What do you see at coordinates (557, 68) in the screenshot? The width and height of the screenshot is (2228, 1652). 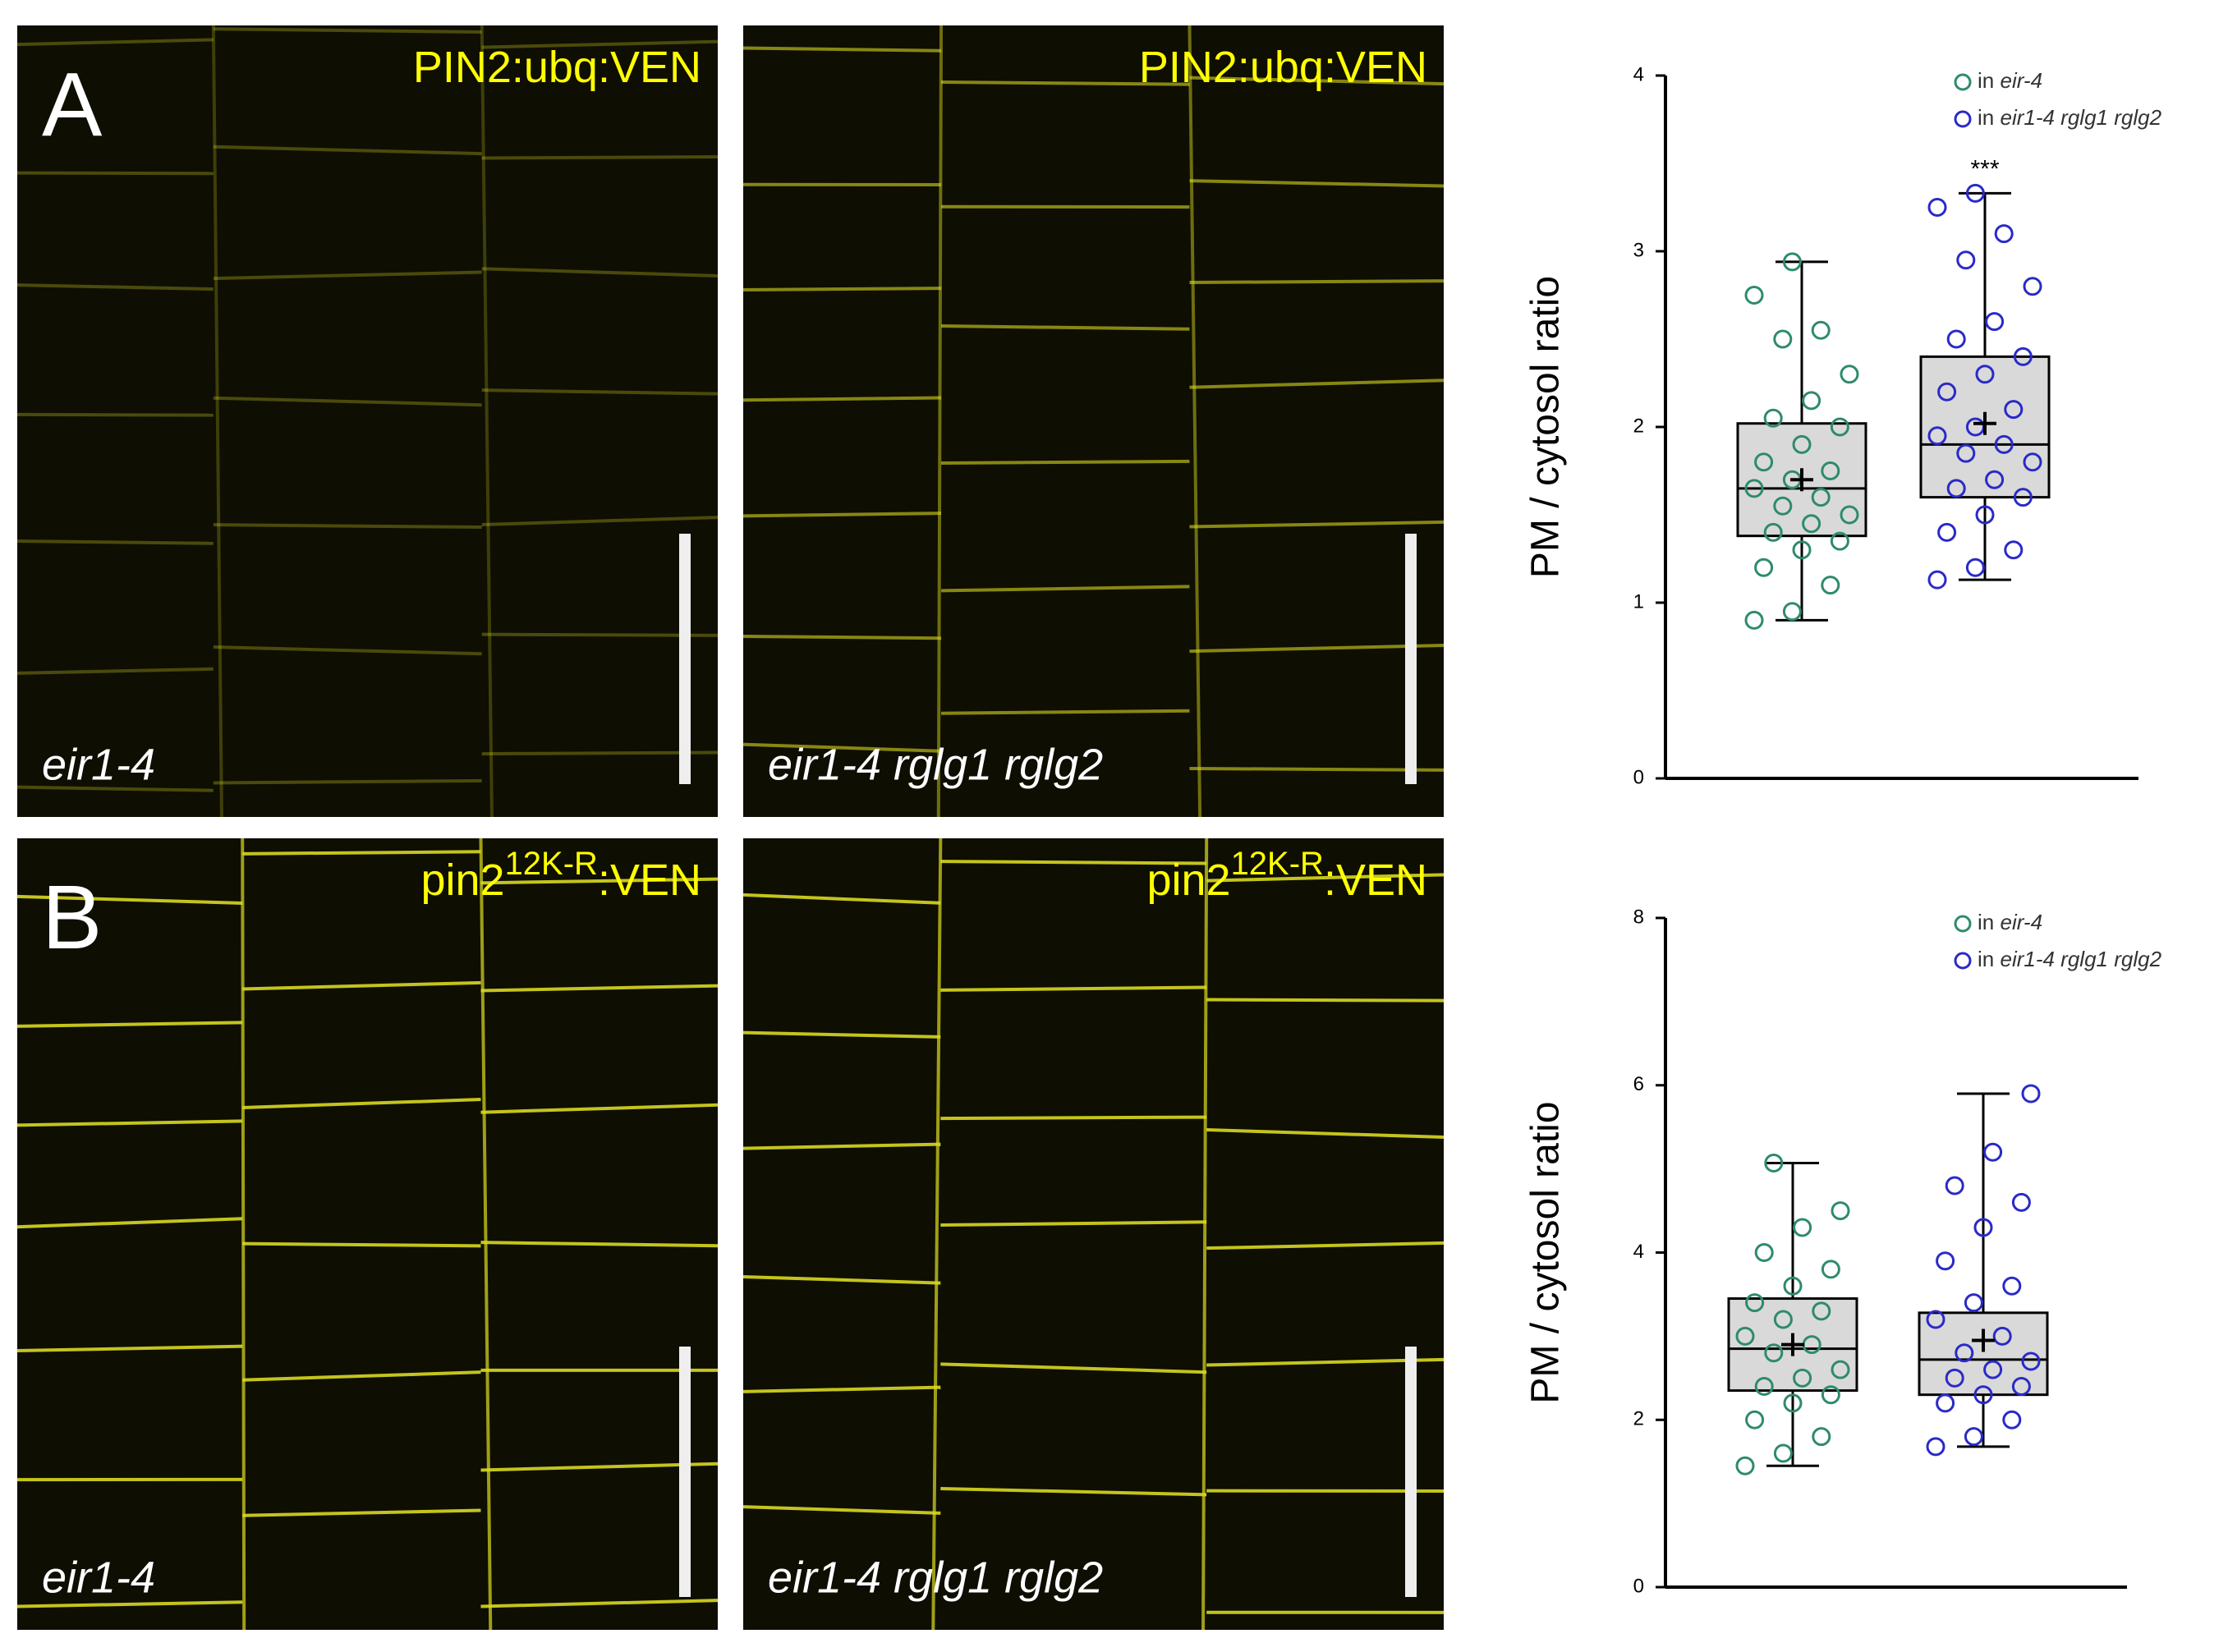 I see `construct: PIN2:ubq:VEN` at bounding box center [557, 68].